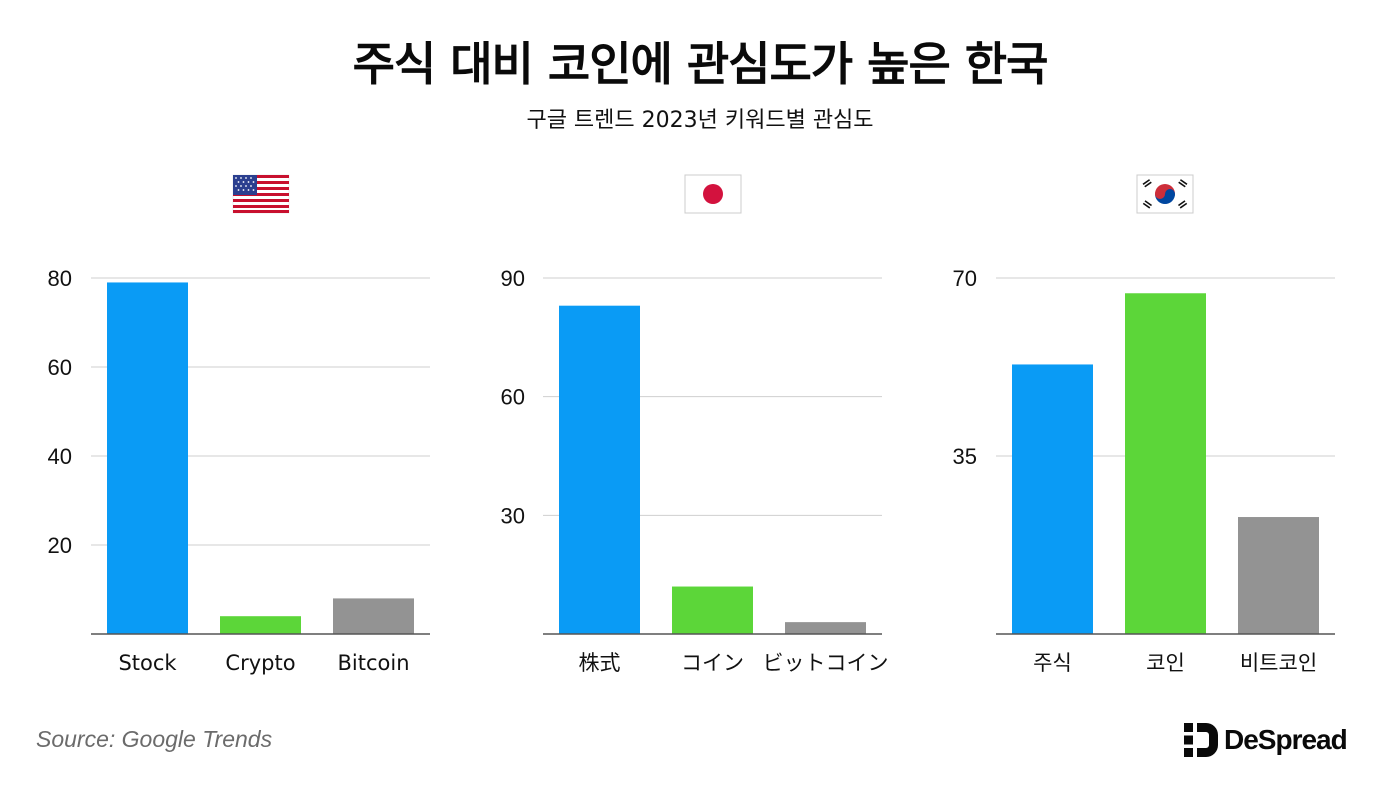 The image size is (1400, 788). Describe the element at coordinates (1165, 194) in the screenshot. I see `korea-flag-icon` at that location.